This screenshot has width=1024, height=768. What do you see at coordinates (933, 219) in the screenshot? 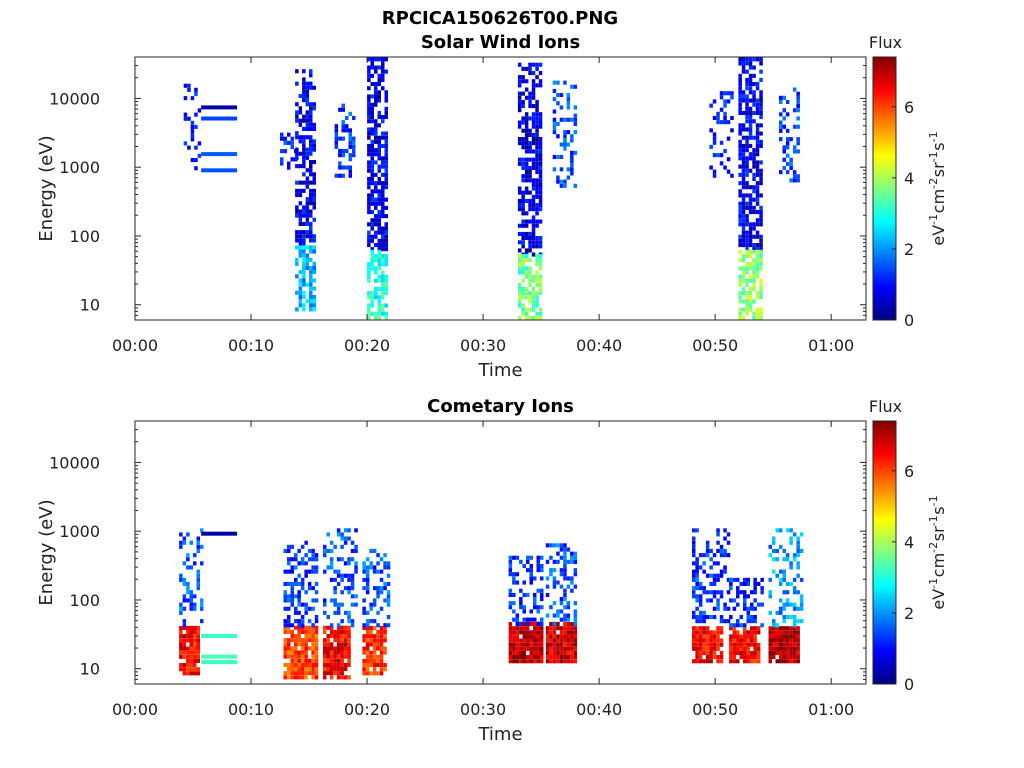
I see `unit-exponent: -1` at bounding box center [933, 219].